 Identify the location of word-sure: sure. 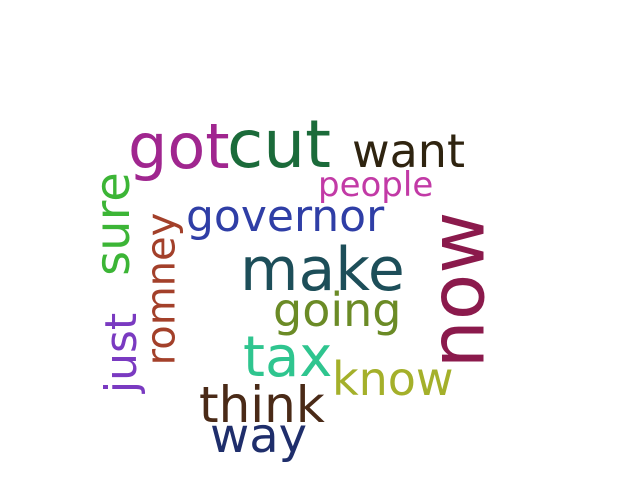
(112, 224).